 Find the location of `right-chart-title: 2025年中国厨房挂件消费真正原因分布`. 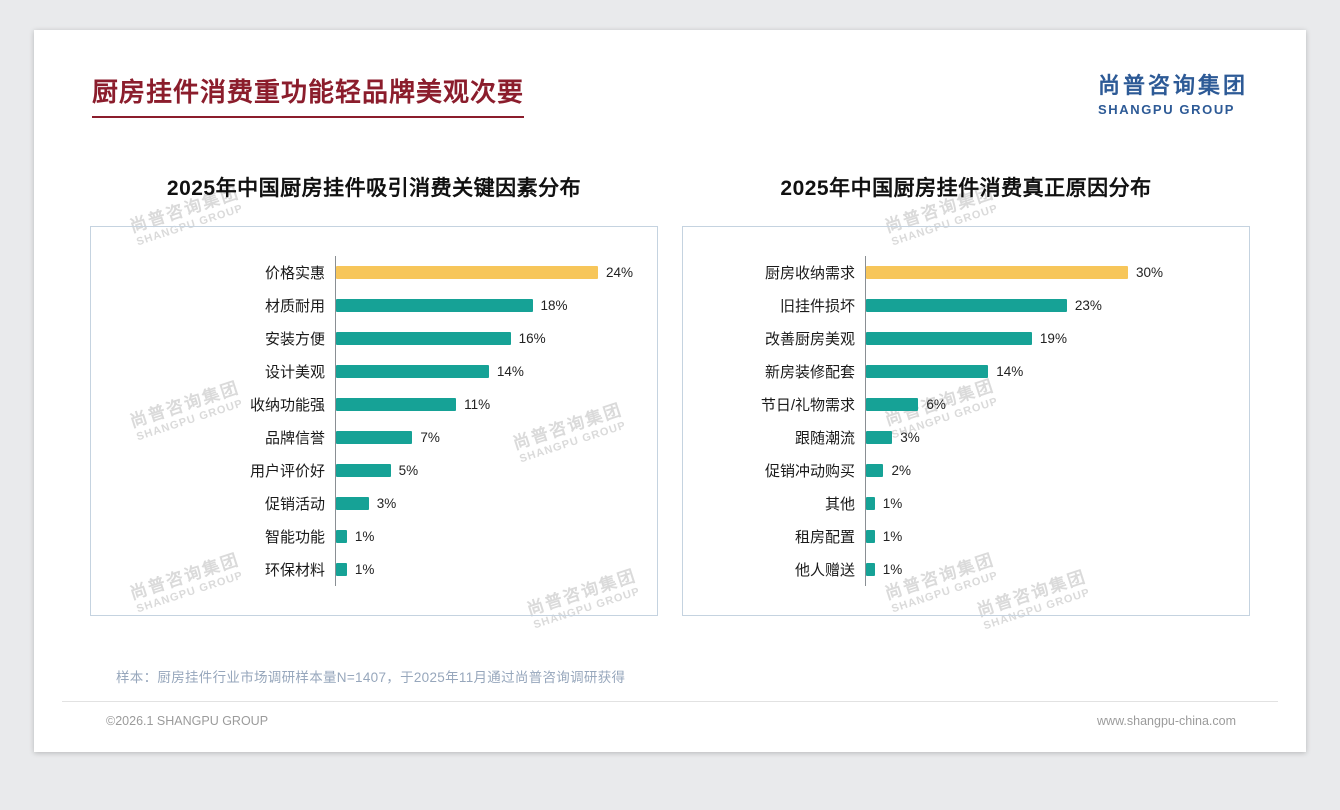

right-chart-title: 2025年中国厨房挂件消费真正原因分布 is located at coordinates (966, 188).